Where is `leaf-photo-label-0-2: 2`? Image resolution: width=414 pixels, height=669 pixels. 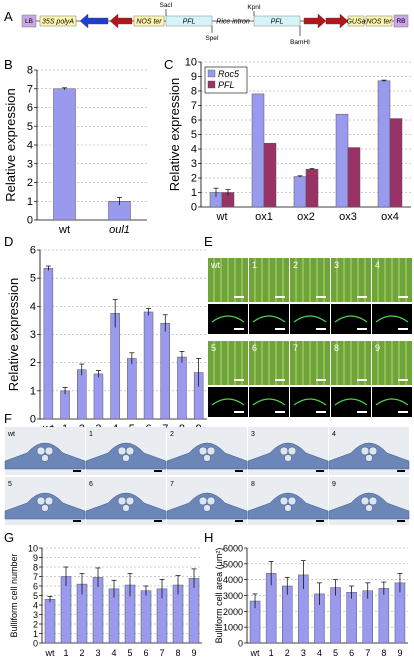
leaf-photo-label-0-2: 2 is located at coordinates (295, 265).